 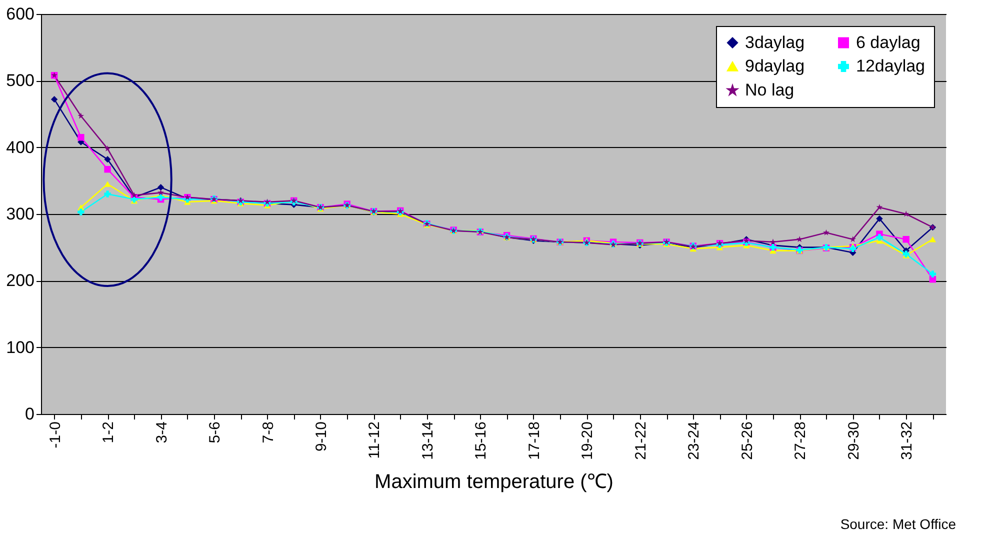 What do you see at coordinates (481, 441) in the screenshot?
I see `x-tick-label: 15-16` at bounding box center [481, 441].